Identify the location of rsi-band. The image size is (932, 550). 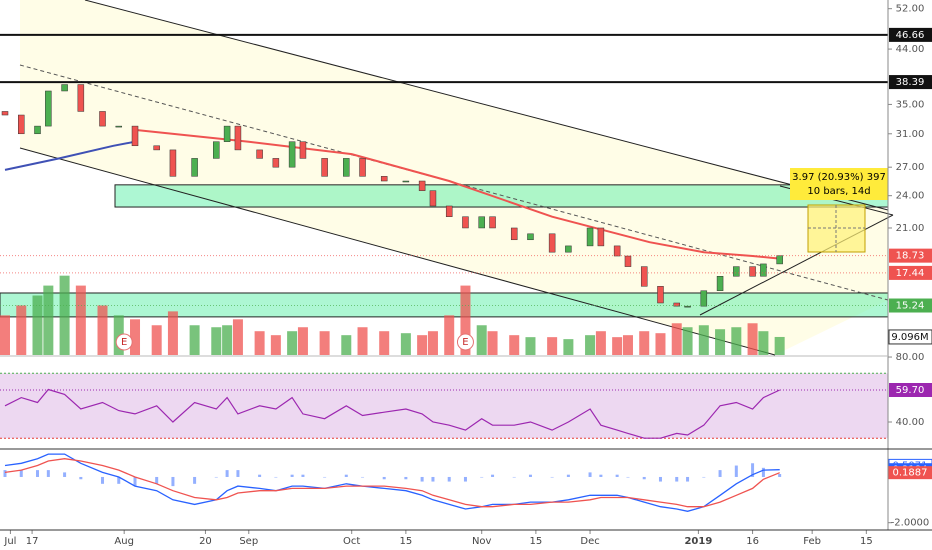
(444, 406).